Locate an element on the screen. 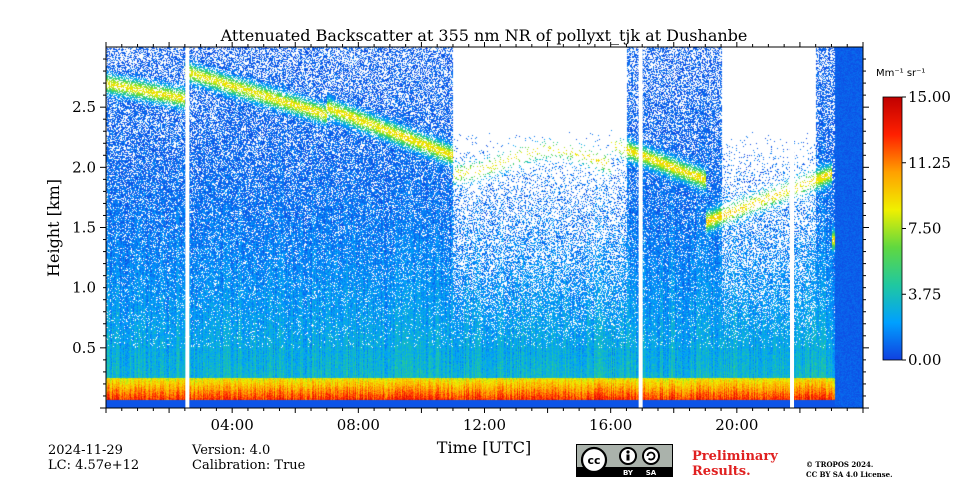  svg-text: SA is located at coordinates (651, 472).